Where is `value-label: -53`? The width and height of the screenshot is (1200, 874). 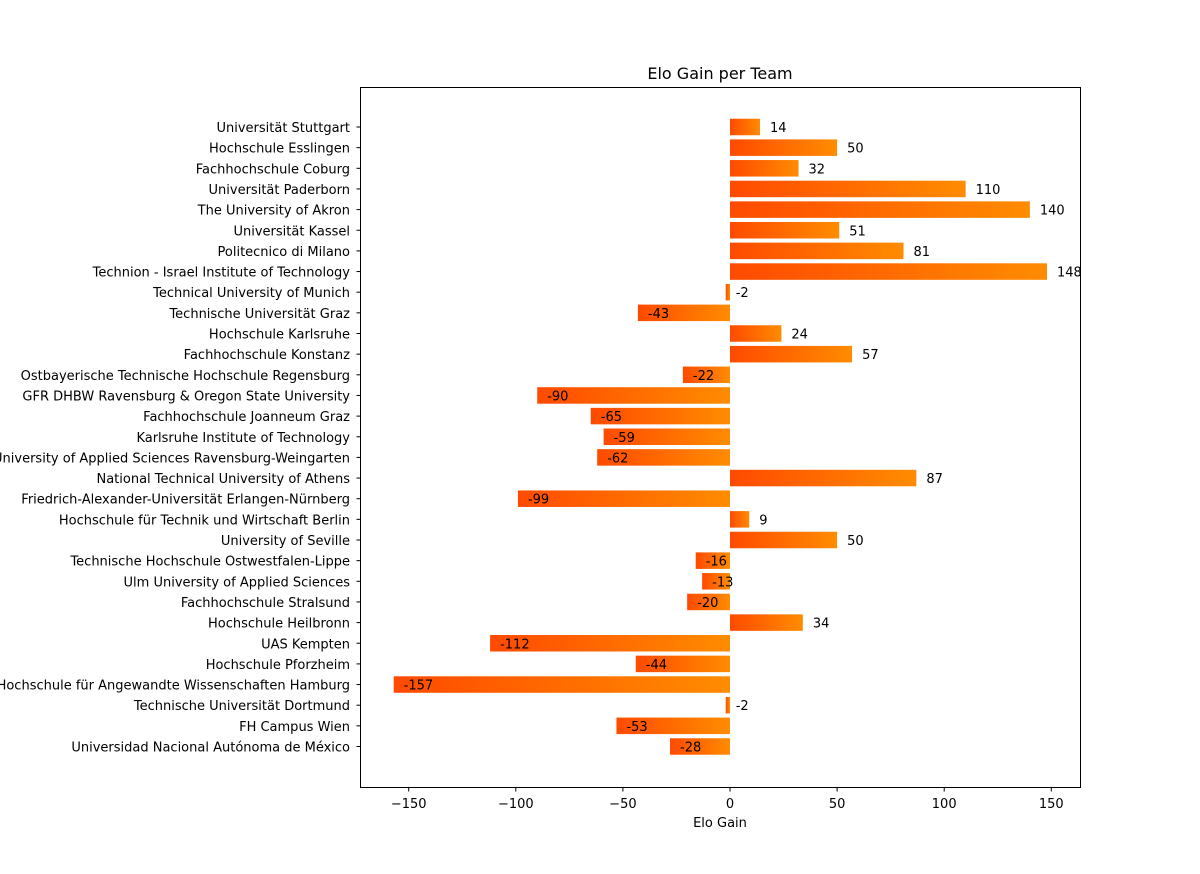
value-label: -53 is located at coordinates (636, 727).